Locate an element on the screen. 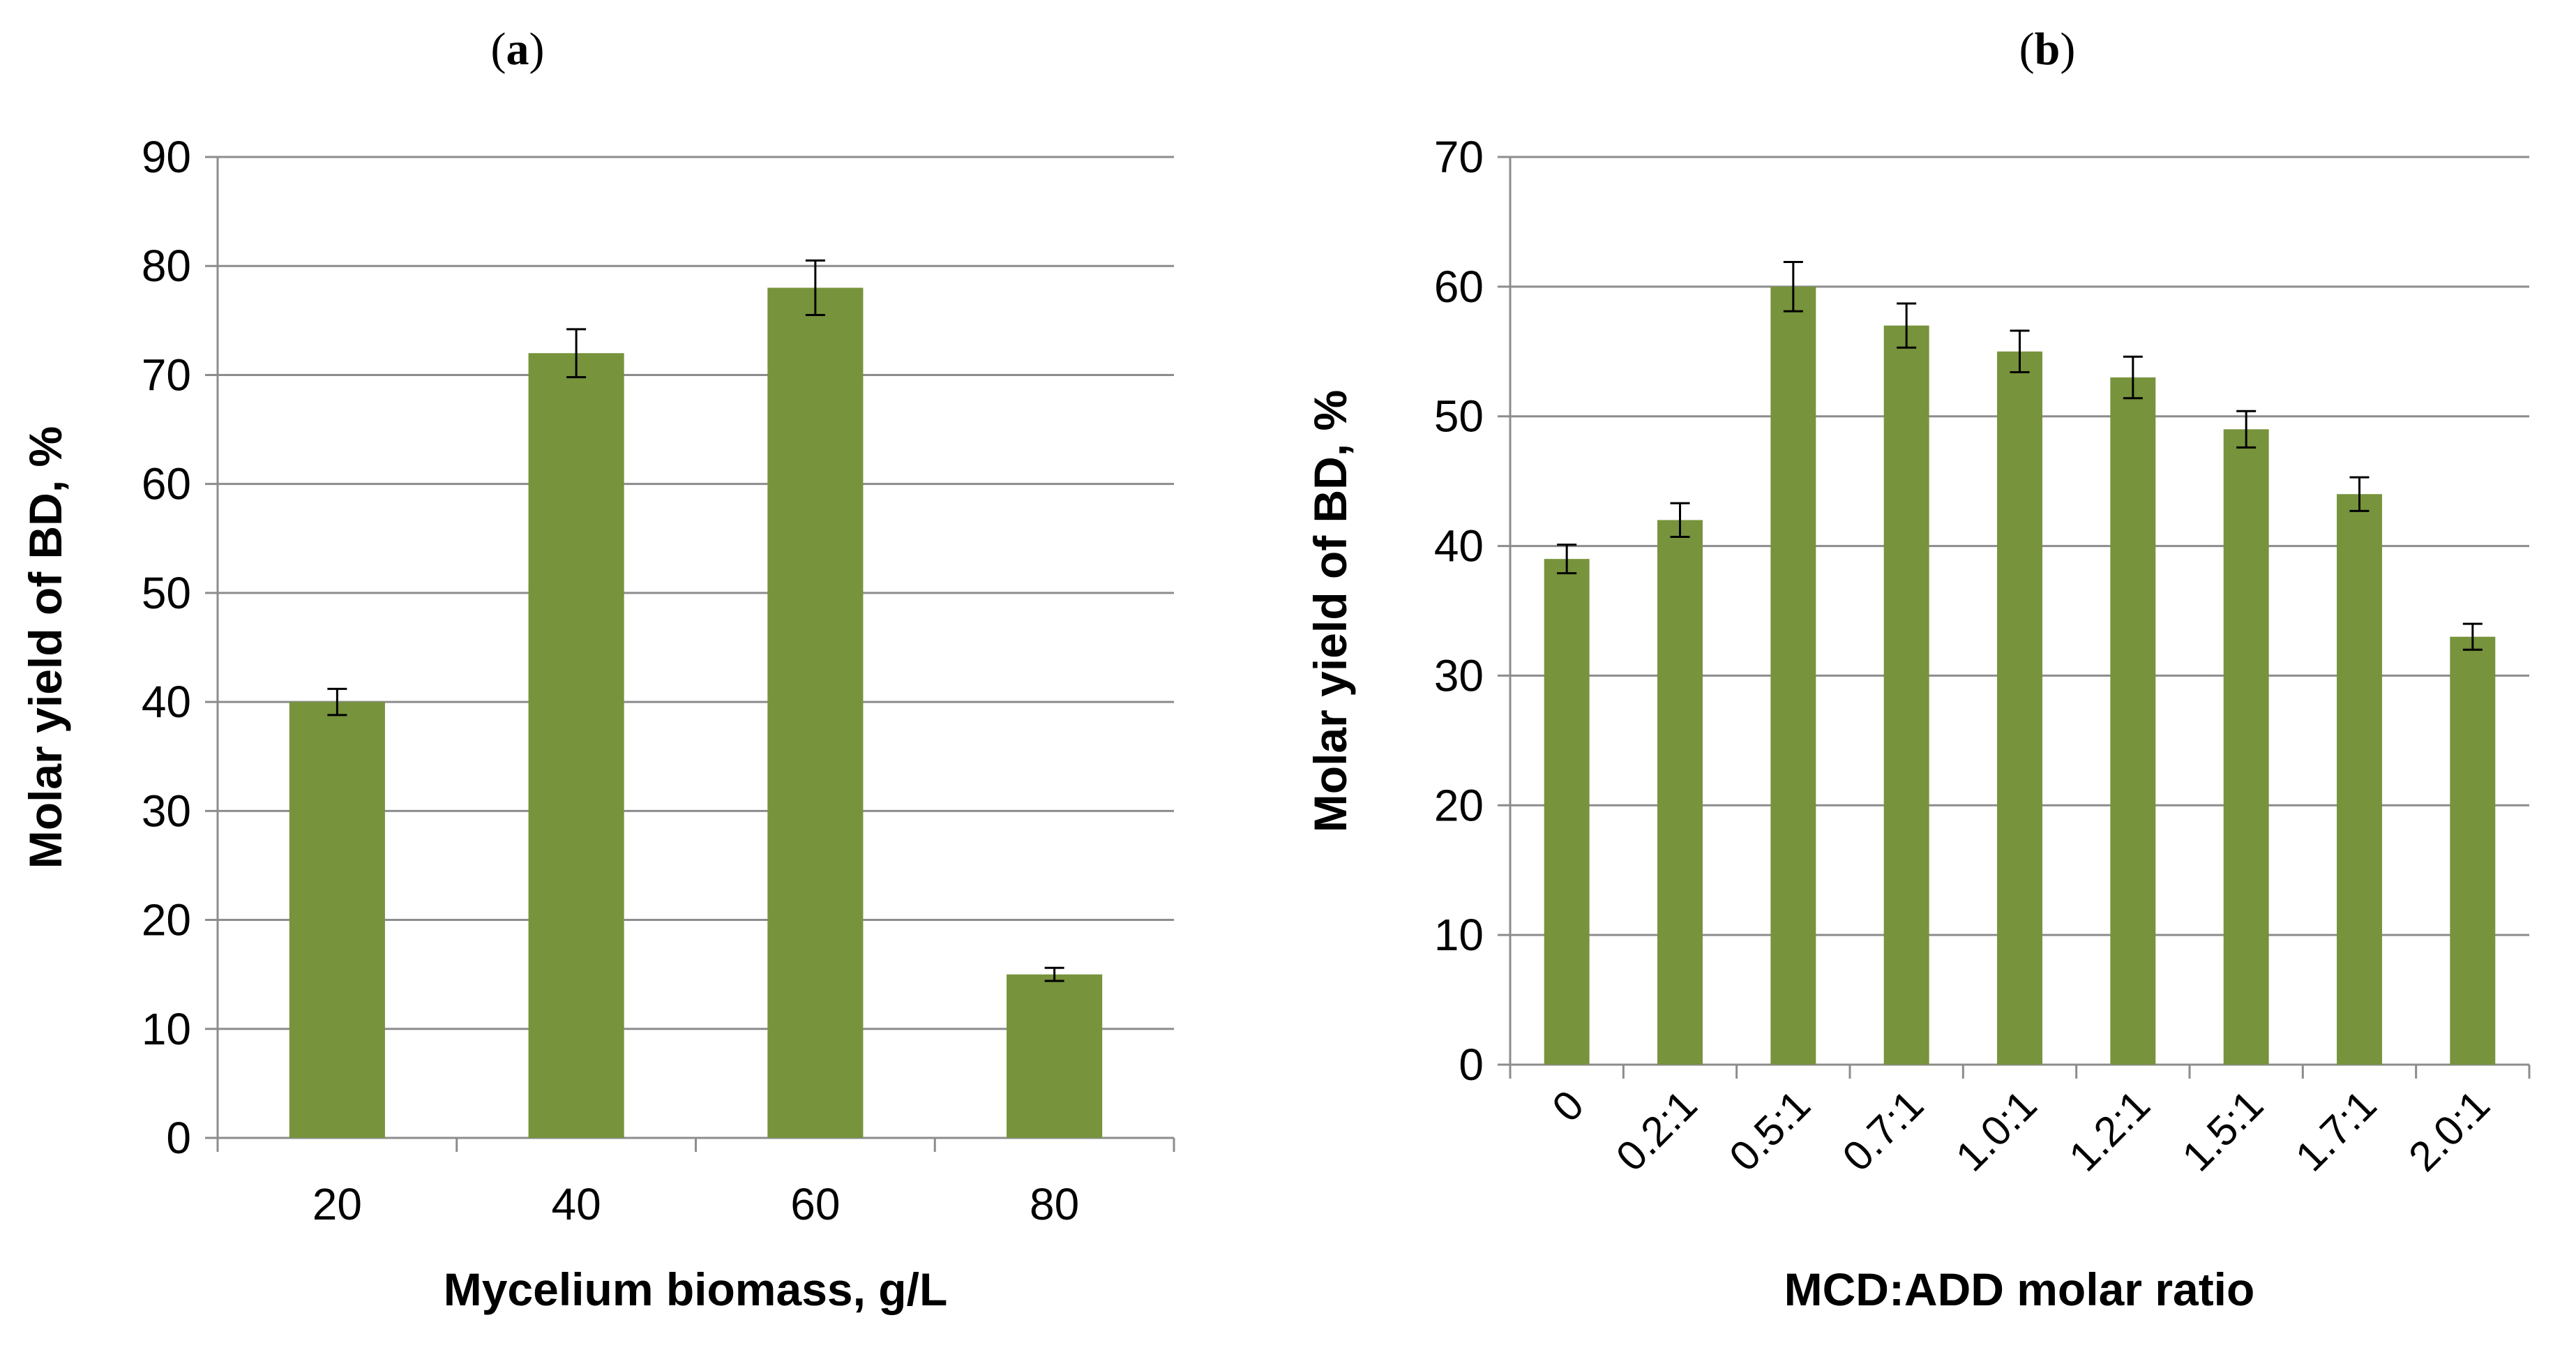 This screenshot has height=1350, width=2576. panel-label: (a) is located at coordinates (518, 49).